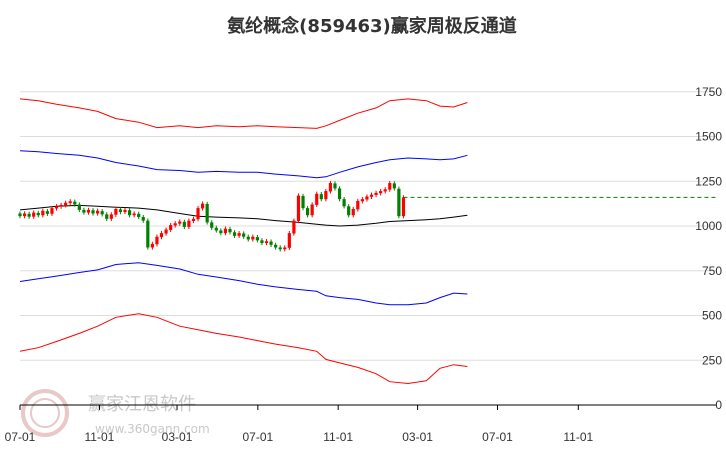 The height and width of the screenshot is (450, 726). What do you see at coordinates (708, 226) in the screenshot?
I see `y-tick-label: 1000` at bounding box center [708, 226].